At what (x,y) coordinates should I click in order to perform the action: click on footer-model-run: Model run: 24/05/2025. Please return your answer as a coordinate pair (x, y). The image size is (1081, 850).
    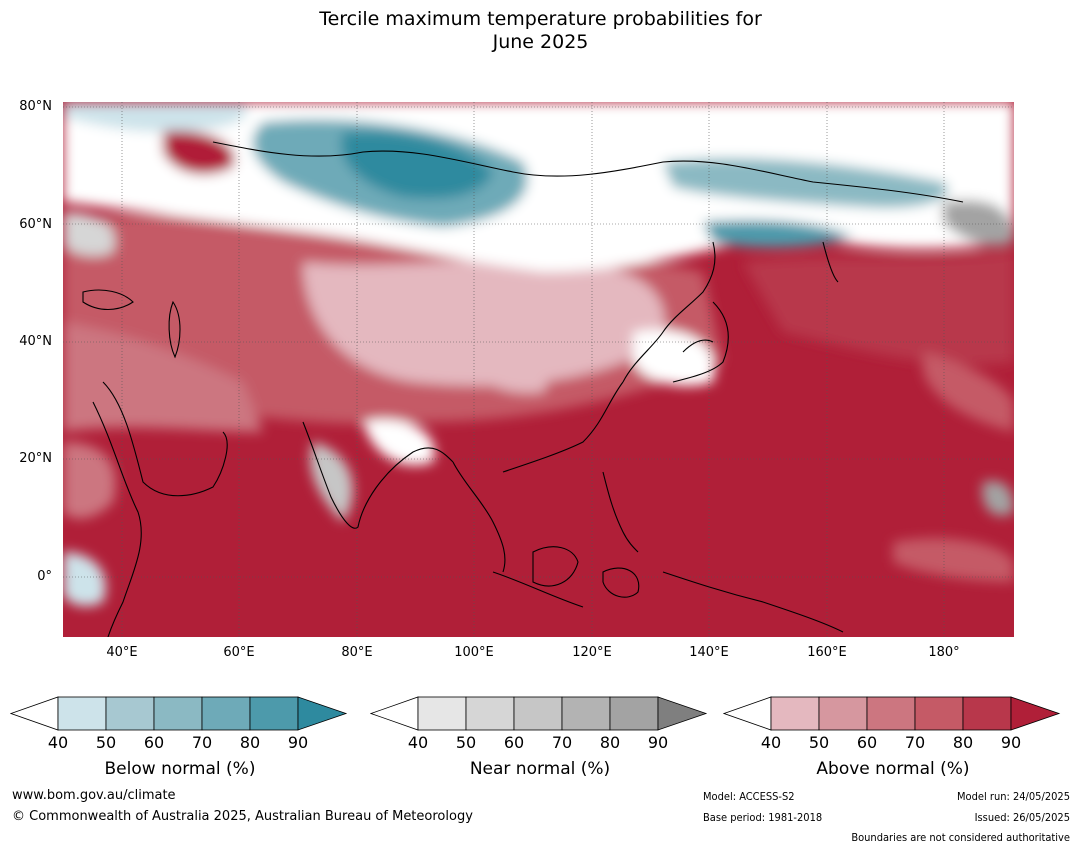
    Looking at the image, I should click on (1013, 796).